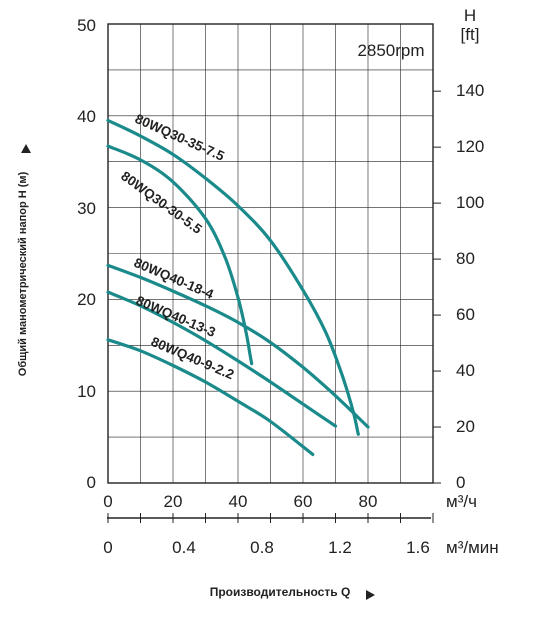 The image size is (538, 618). Describe the element at coordinates (262, 547) in the screenshot. I see `x2-tick-label: 0.8` at that location.